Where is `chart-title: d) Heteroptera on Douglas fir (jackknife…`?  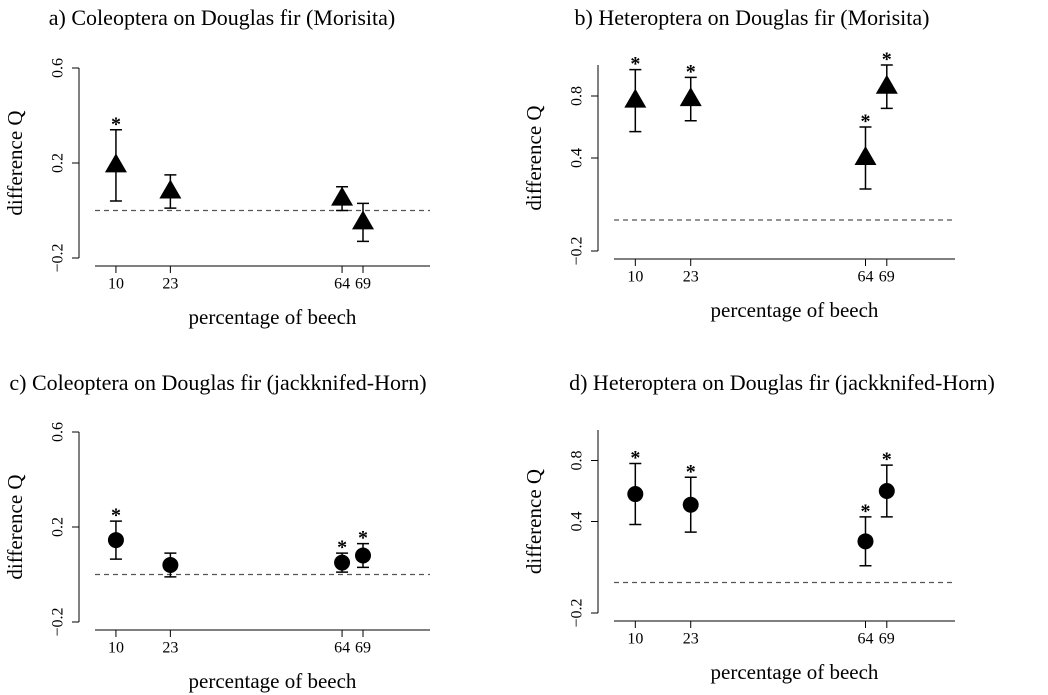
chart-title: d) Heteroptera on Douglas fir (jackknife… is located at coordinates (782, 382).